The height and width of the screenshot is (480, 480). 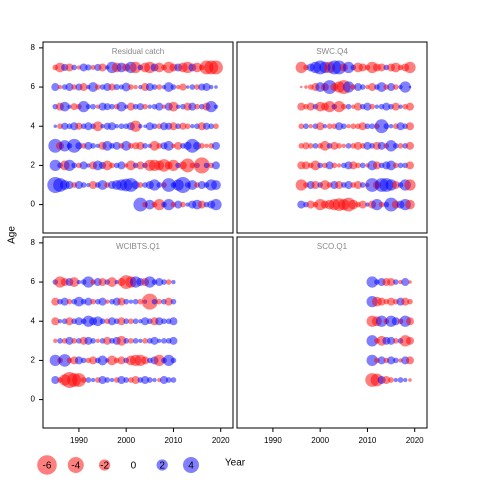 What do you see at coordinates (33, 242) in the screenshot?
I see `y-tick-label: 8` at bounding box center [33, 242].